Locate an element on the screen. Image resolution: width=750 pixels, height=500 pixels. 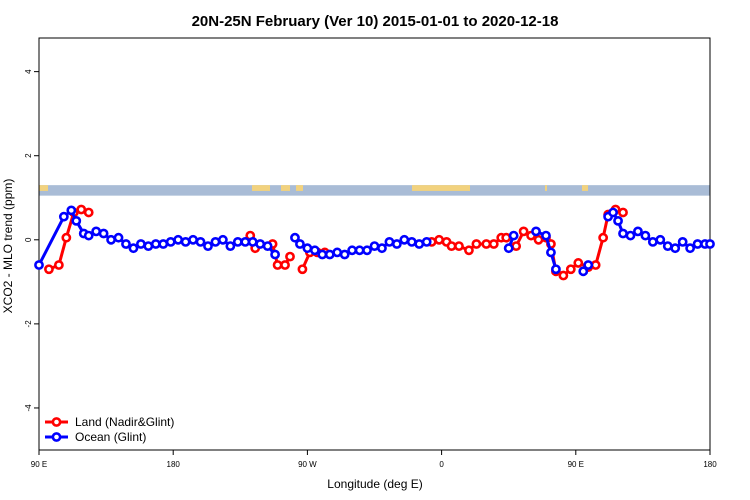
map-ocean is located at coordinates (374, 190).